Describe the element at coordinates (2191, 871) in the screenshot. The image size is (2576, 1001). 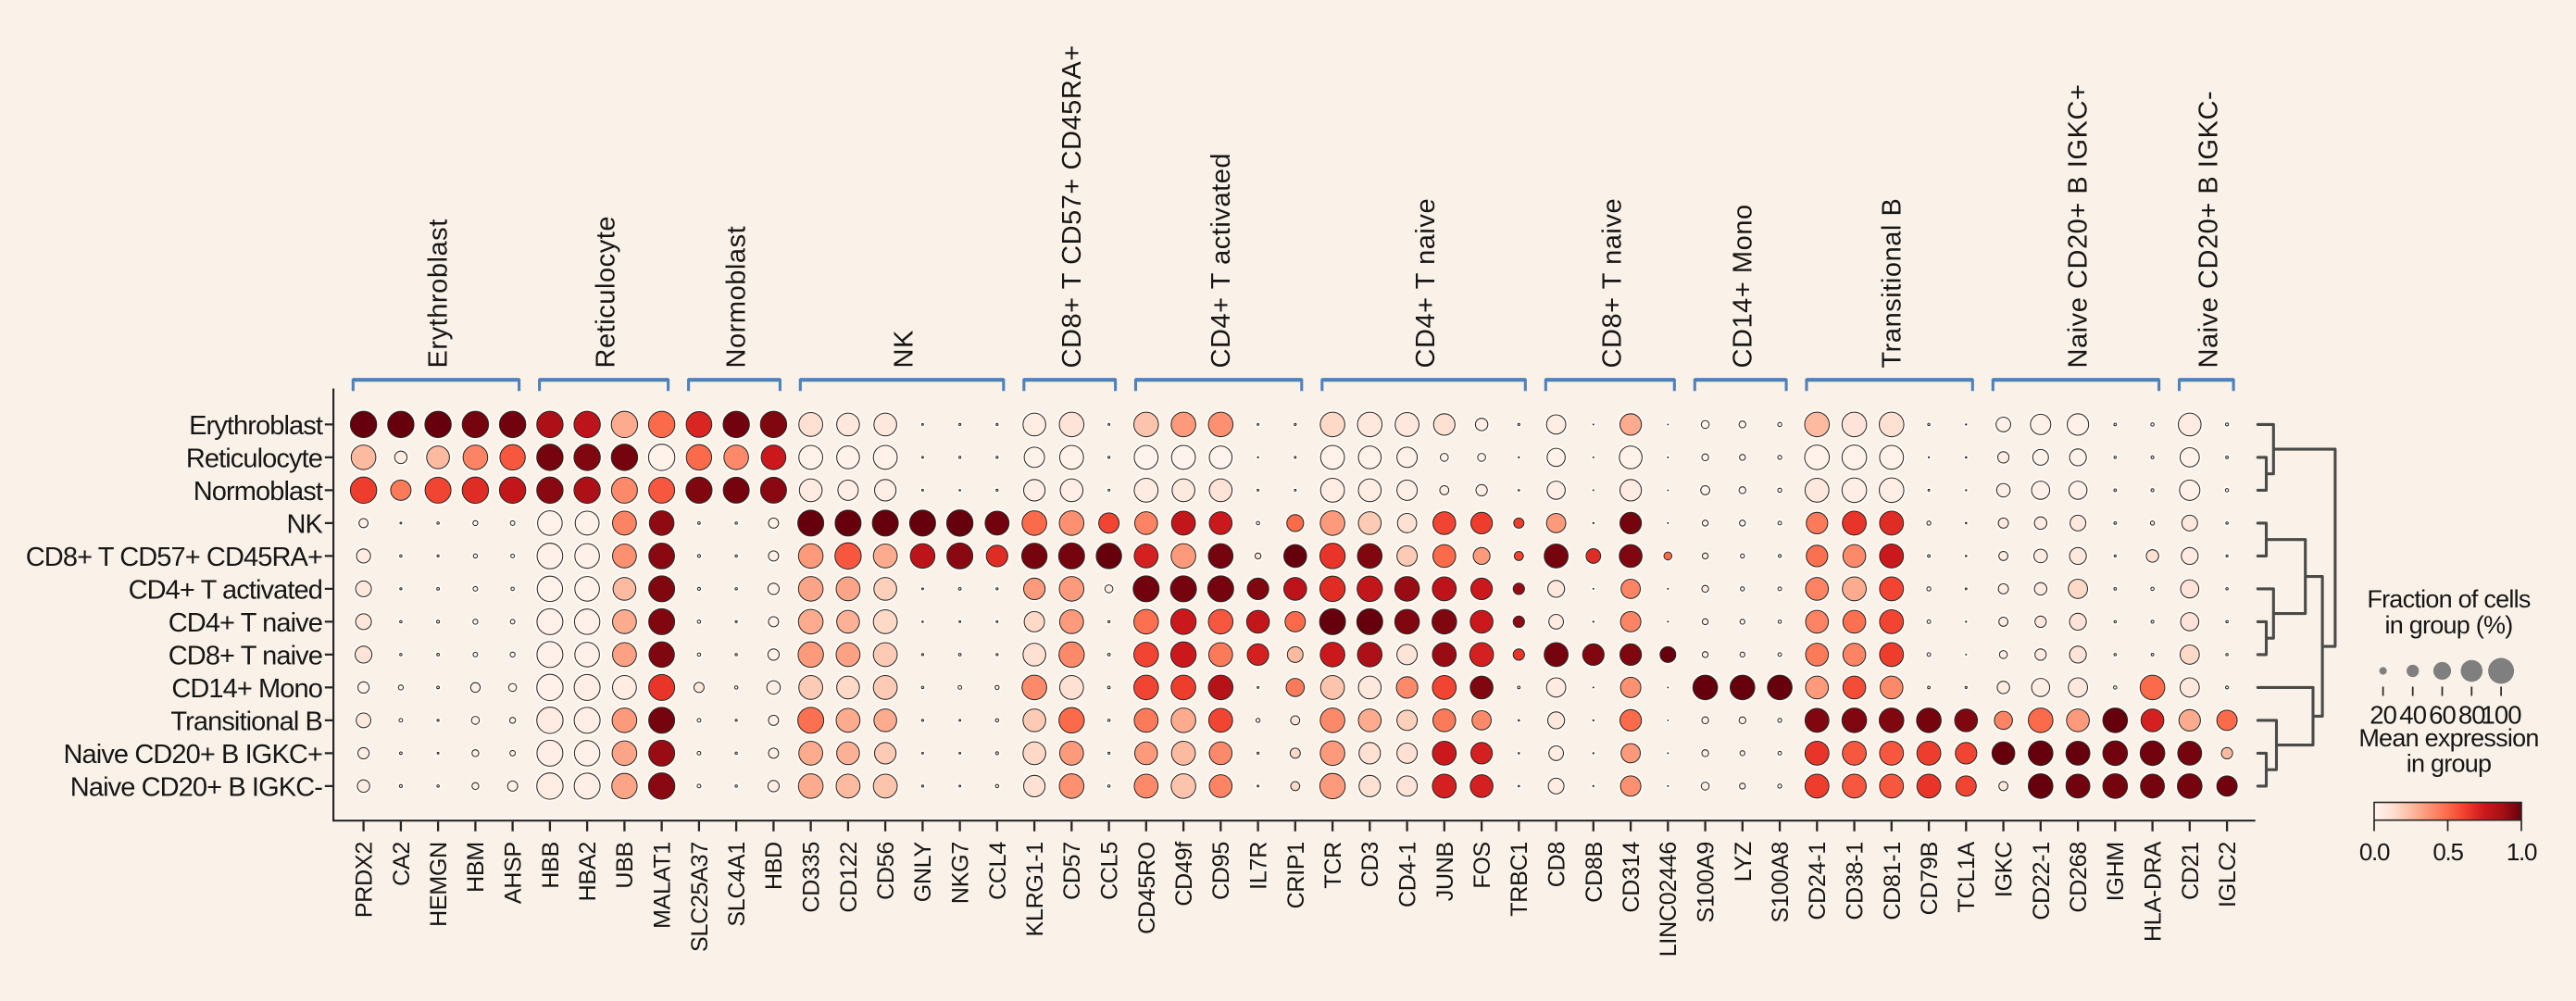
I see `svg-text: CD21` at that location.